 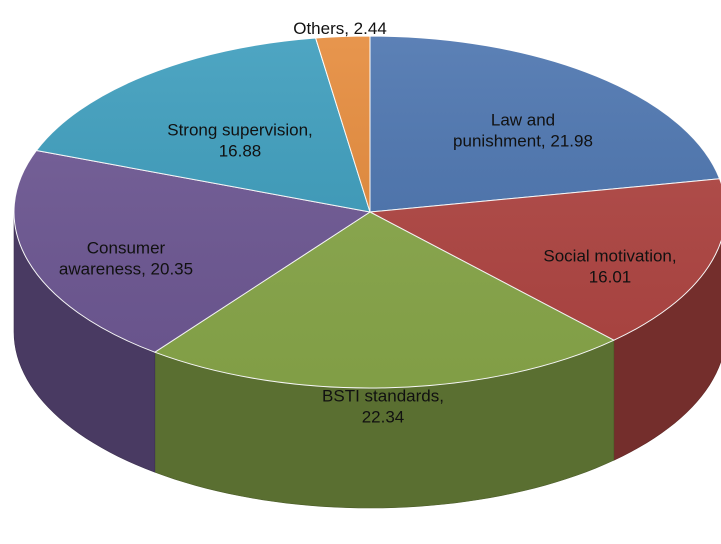 What do you see at coordinates (340, 28) in the screenshot?
I see `data-label-others: Others, 2.44` at bounding box center [340, 28].